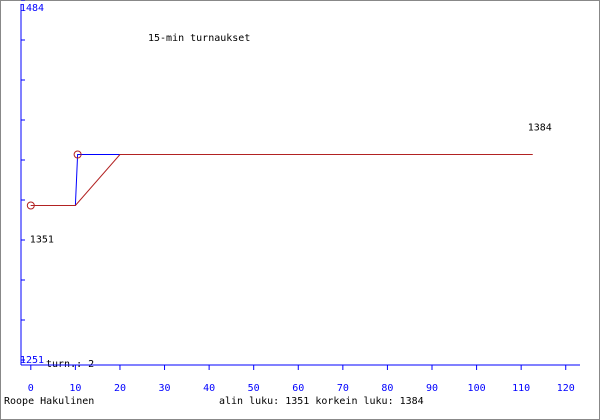  Describe the element at coordinates (32, 360) in the screenshot. I see `y-tick-label: 1251` at that location.